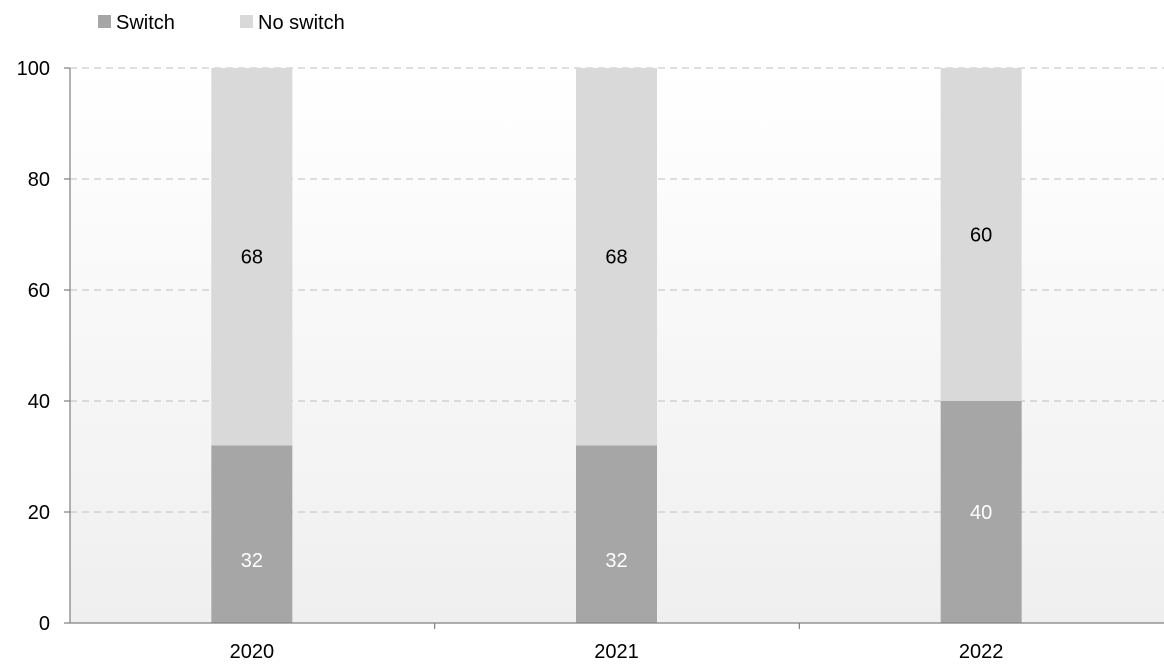 Image resolution: width=1164 pixels, height=664 pixels. What do you see at coordinates (33, 69) in the screenshot?
I see `y-tick-label: 100` at bounding box center [33, 69].